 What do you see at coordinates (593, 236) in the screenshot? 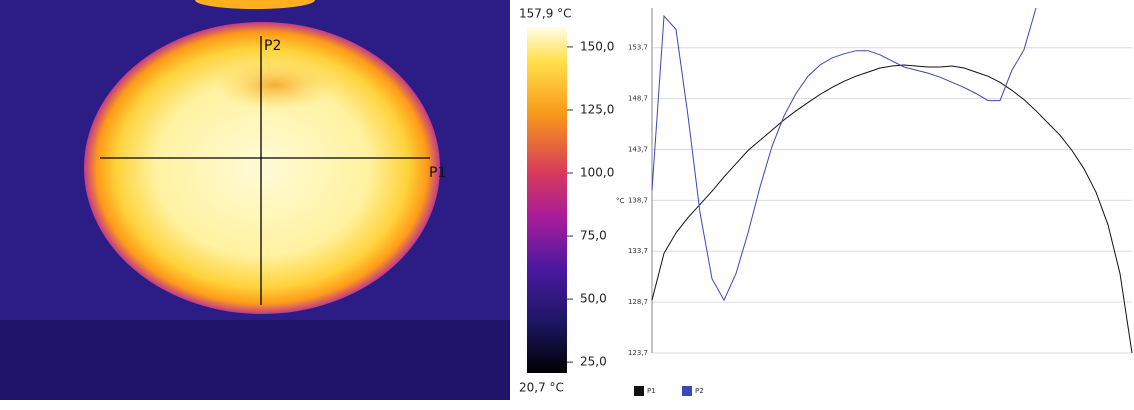
I see `colorbar-tick-label: 75,0` at bounding box center [593, 236].